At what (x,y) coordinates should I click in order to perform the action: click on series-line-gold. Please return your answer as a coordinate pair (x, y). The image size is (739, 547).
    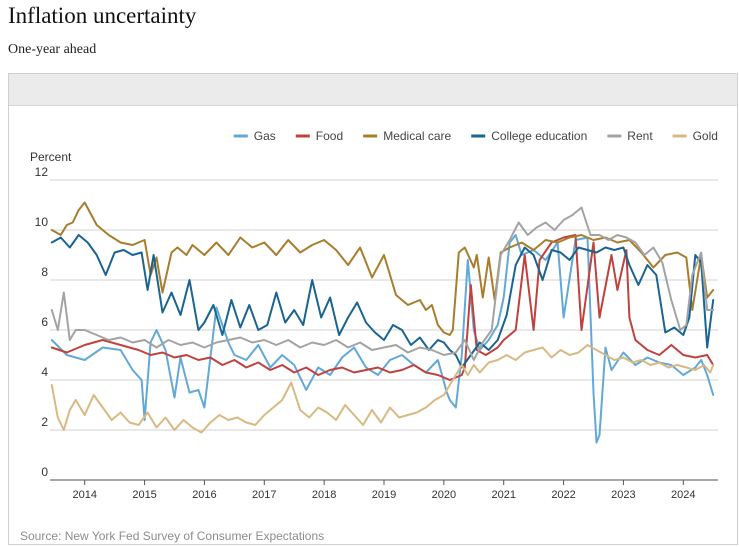
    Looking at the image, I should click on (382, 389).